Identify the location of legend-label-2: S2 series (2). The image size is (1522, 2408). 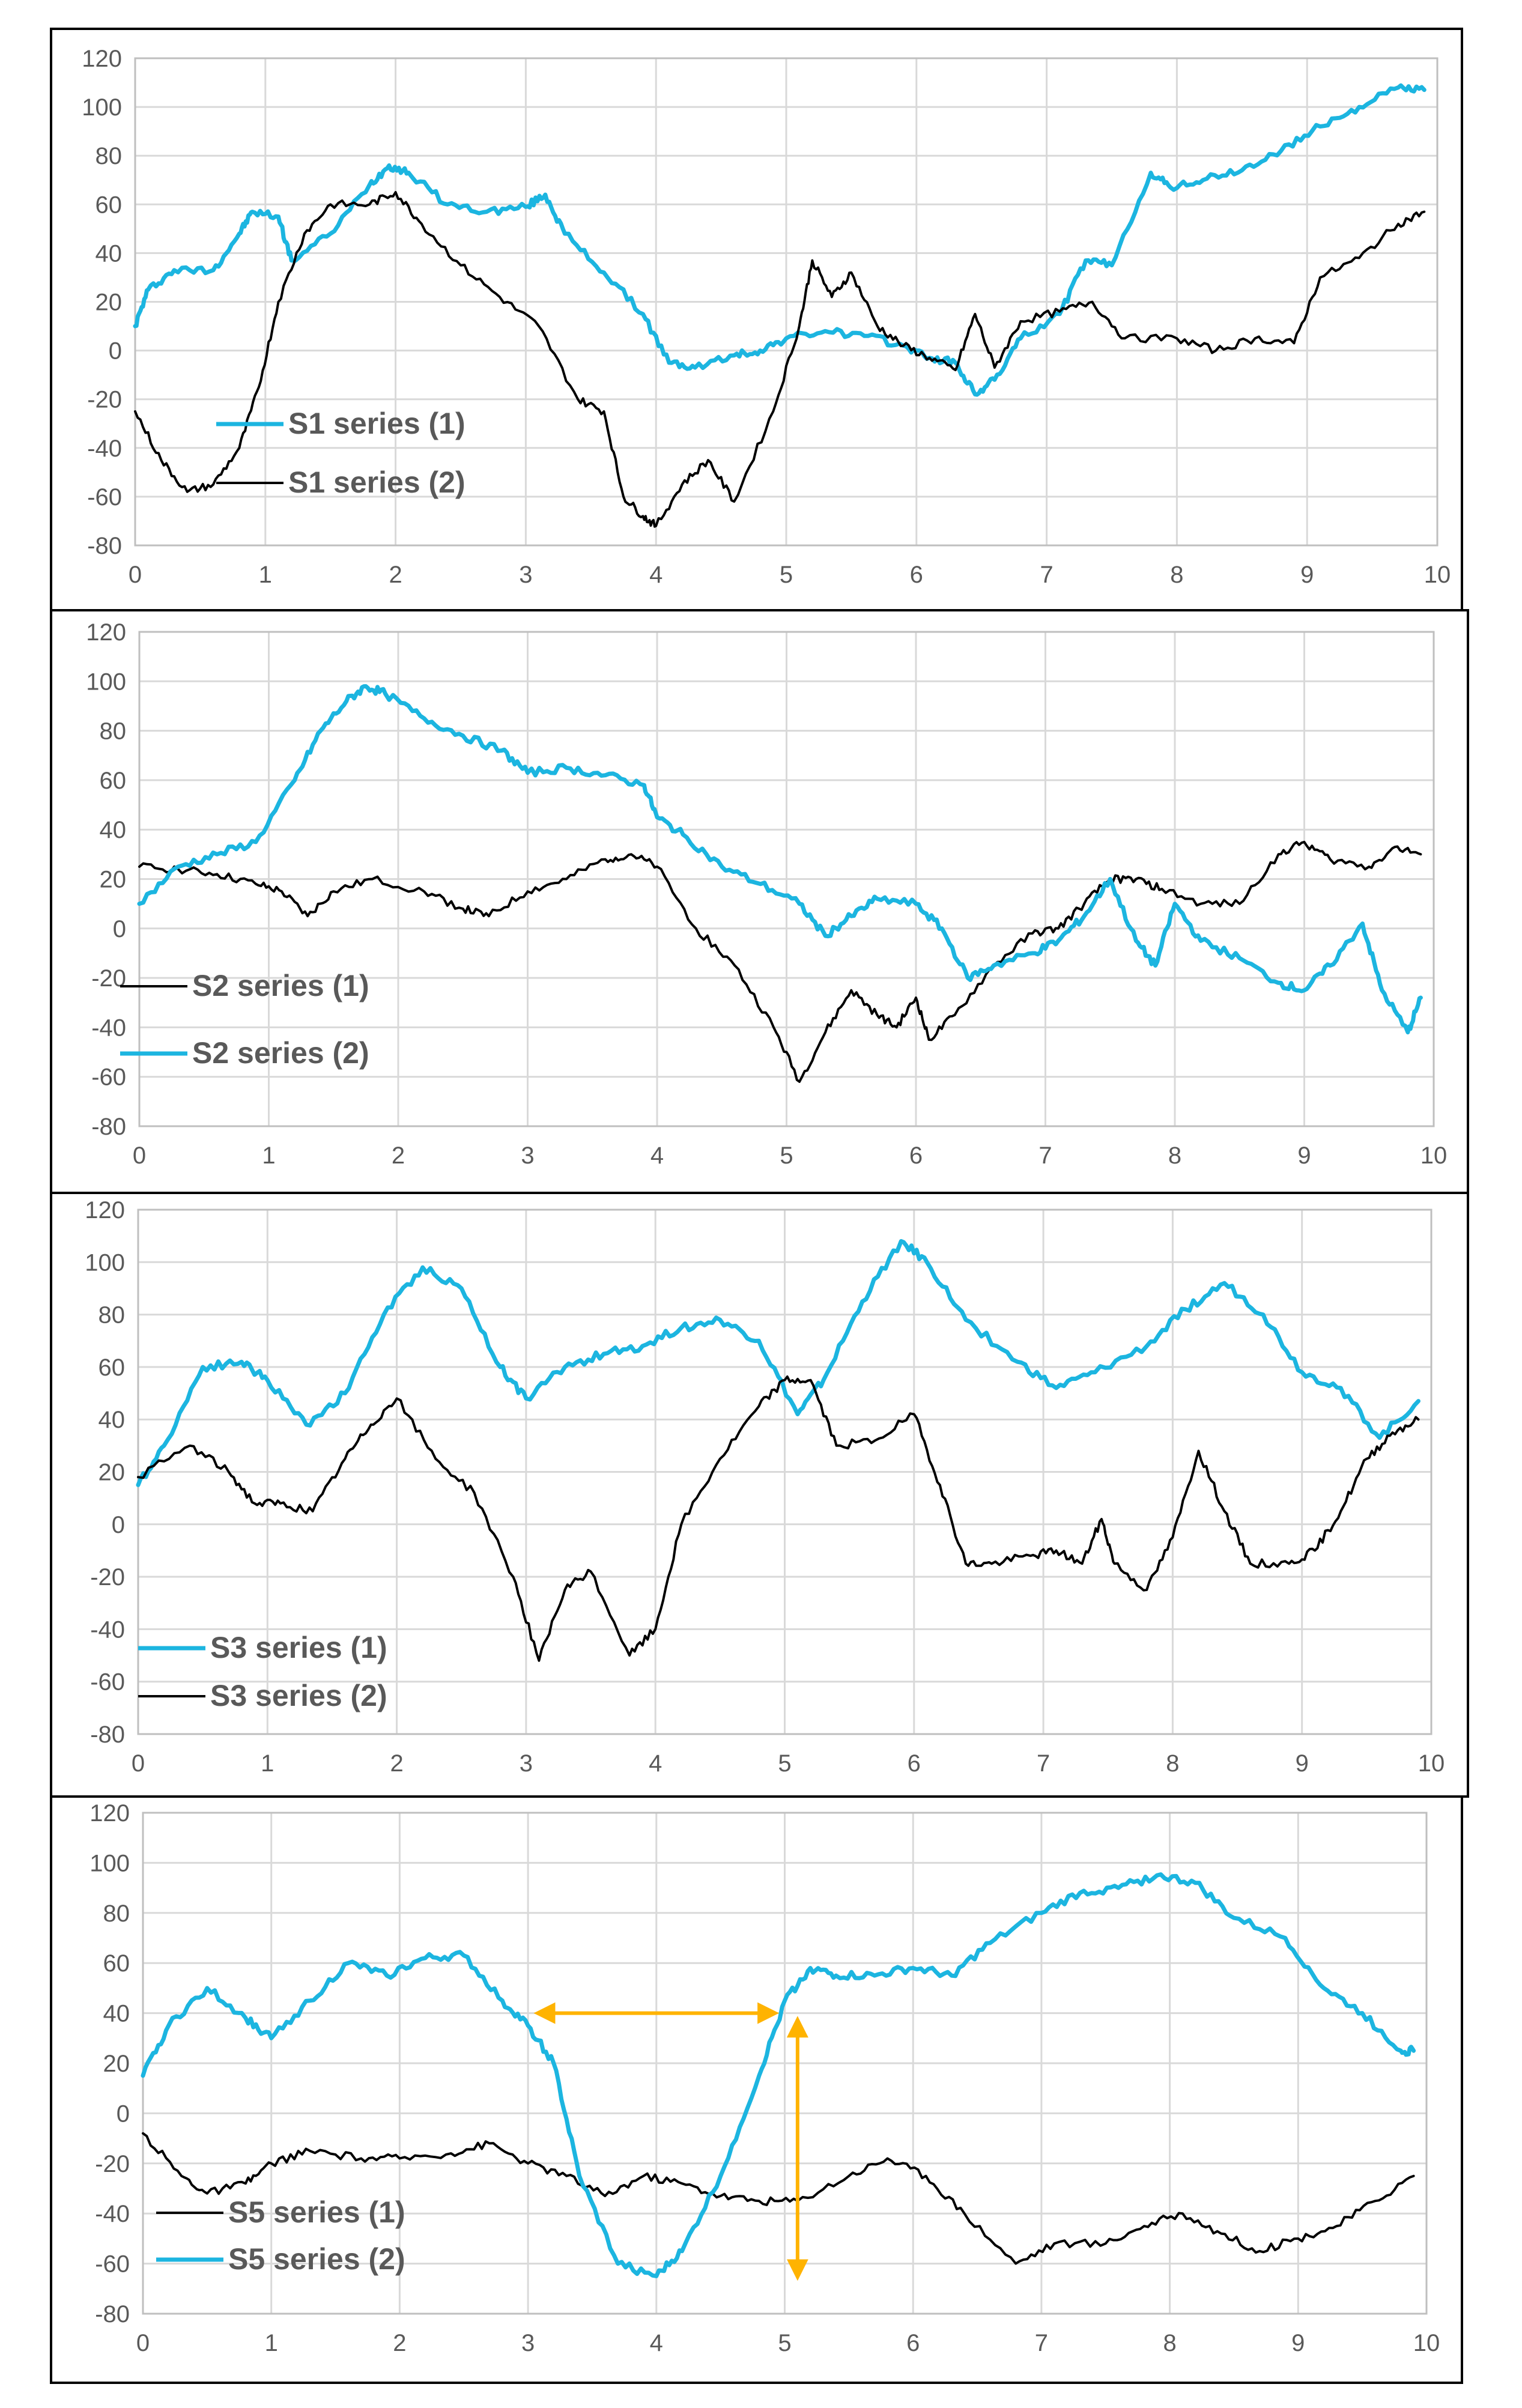
(280, 1053).